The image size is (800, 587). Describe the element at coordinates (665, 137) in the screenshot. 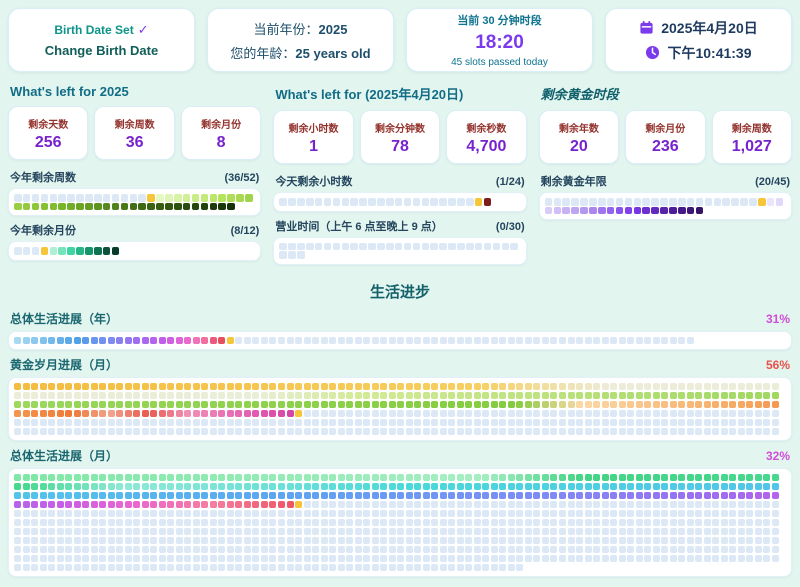

I see `stat-cards-row: 剩余年数 20 剩余月份 236 剩余周数 1,027` at that location.